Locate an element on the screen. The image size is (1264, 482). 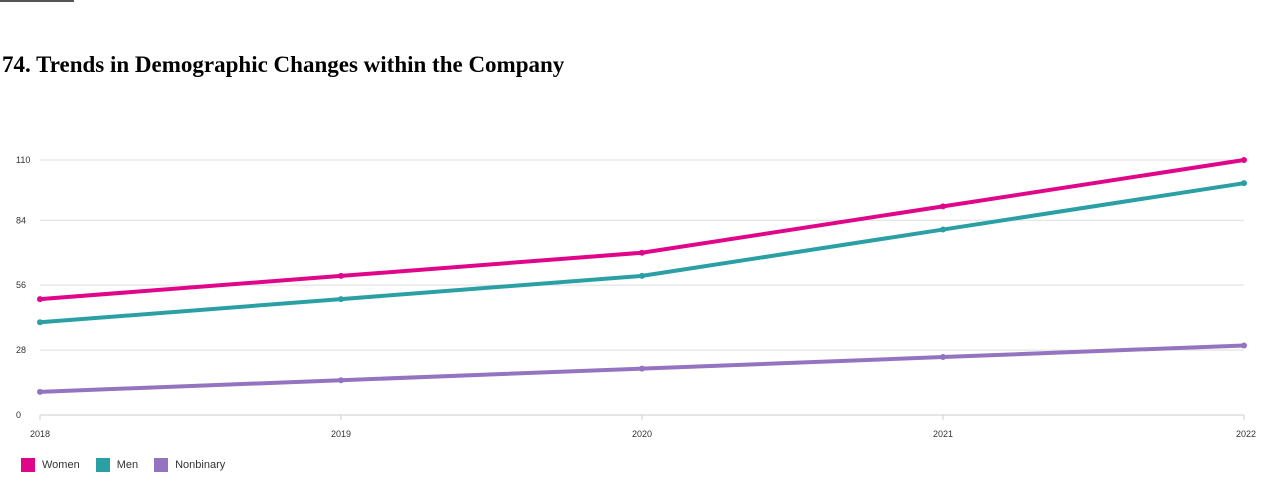
legend-item-women: Women is located at coordinates (50, 465).